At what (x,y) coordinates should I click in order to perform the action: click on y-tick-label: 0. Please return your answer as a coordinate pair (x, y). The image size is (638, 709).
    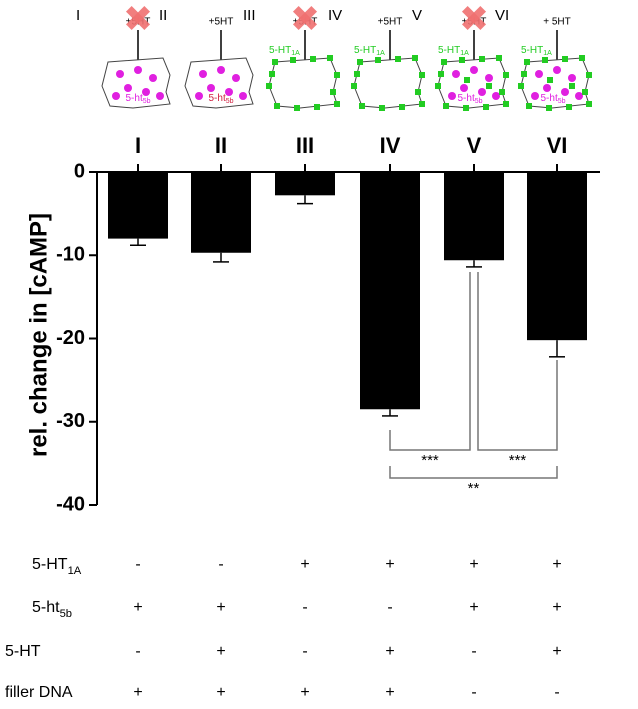
    Looking at the image, I should click on (79, 171).